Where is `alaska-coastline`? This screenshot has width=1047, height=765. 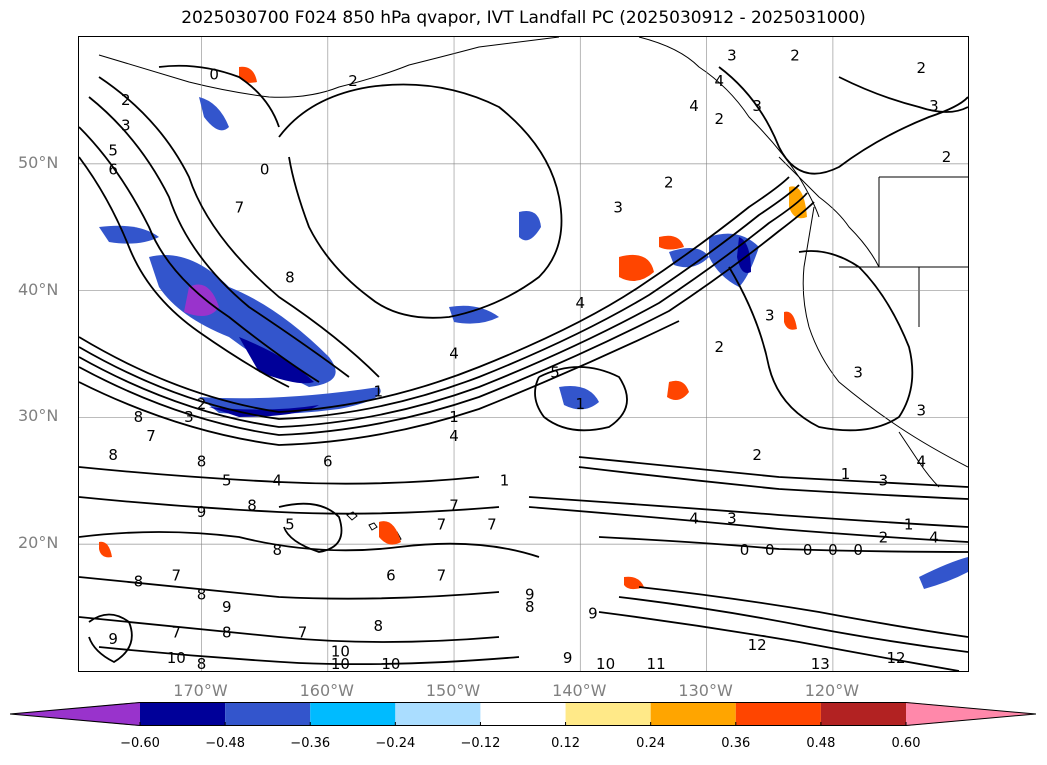
alaska-coastline is located at coordinates (329, 67).